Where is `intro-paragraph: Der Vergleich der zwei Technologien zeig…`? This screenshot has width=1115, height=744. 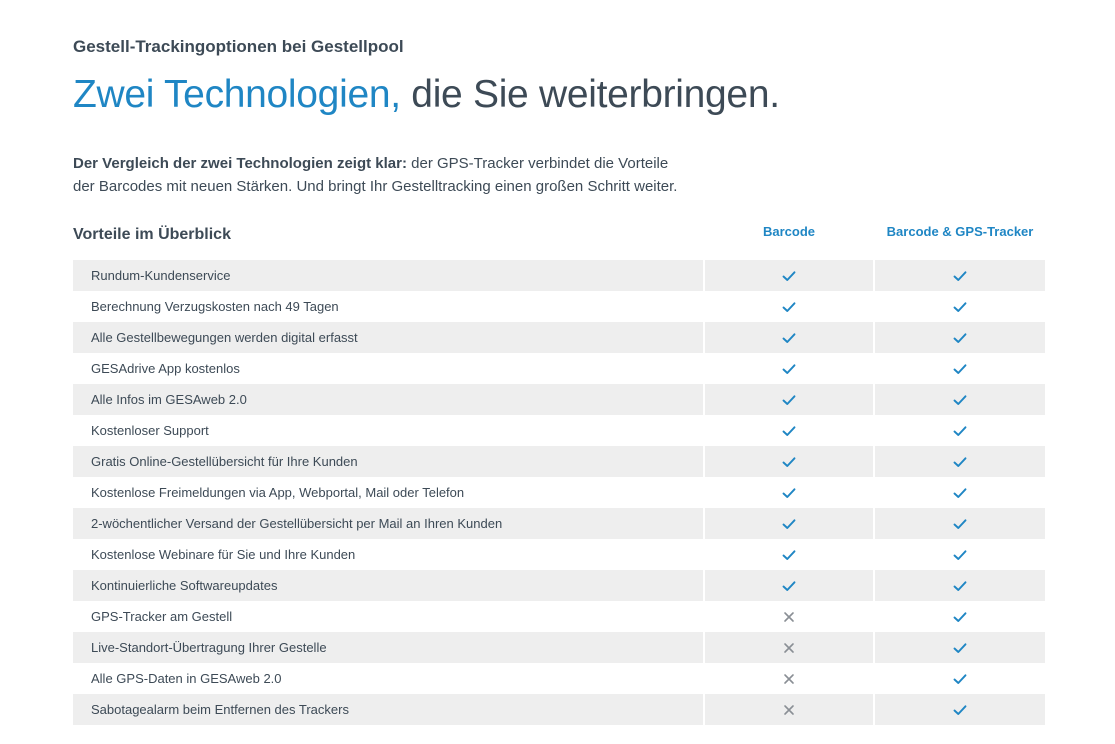 intro-paragraph: Der Vergleich der zwei Technologien zeig… is located at coordinates (403, 175).